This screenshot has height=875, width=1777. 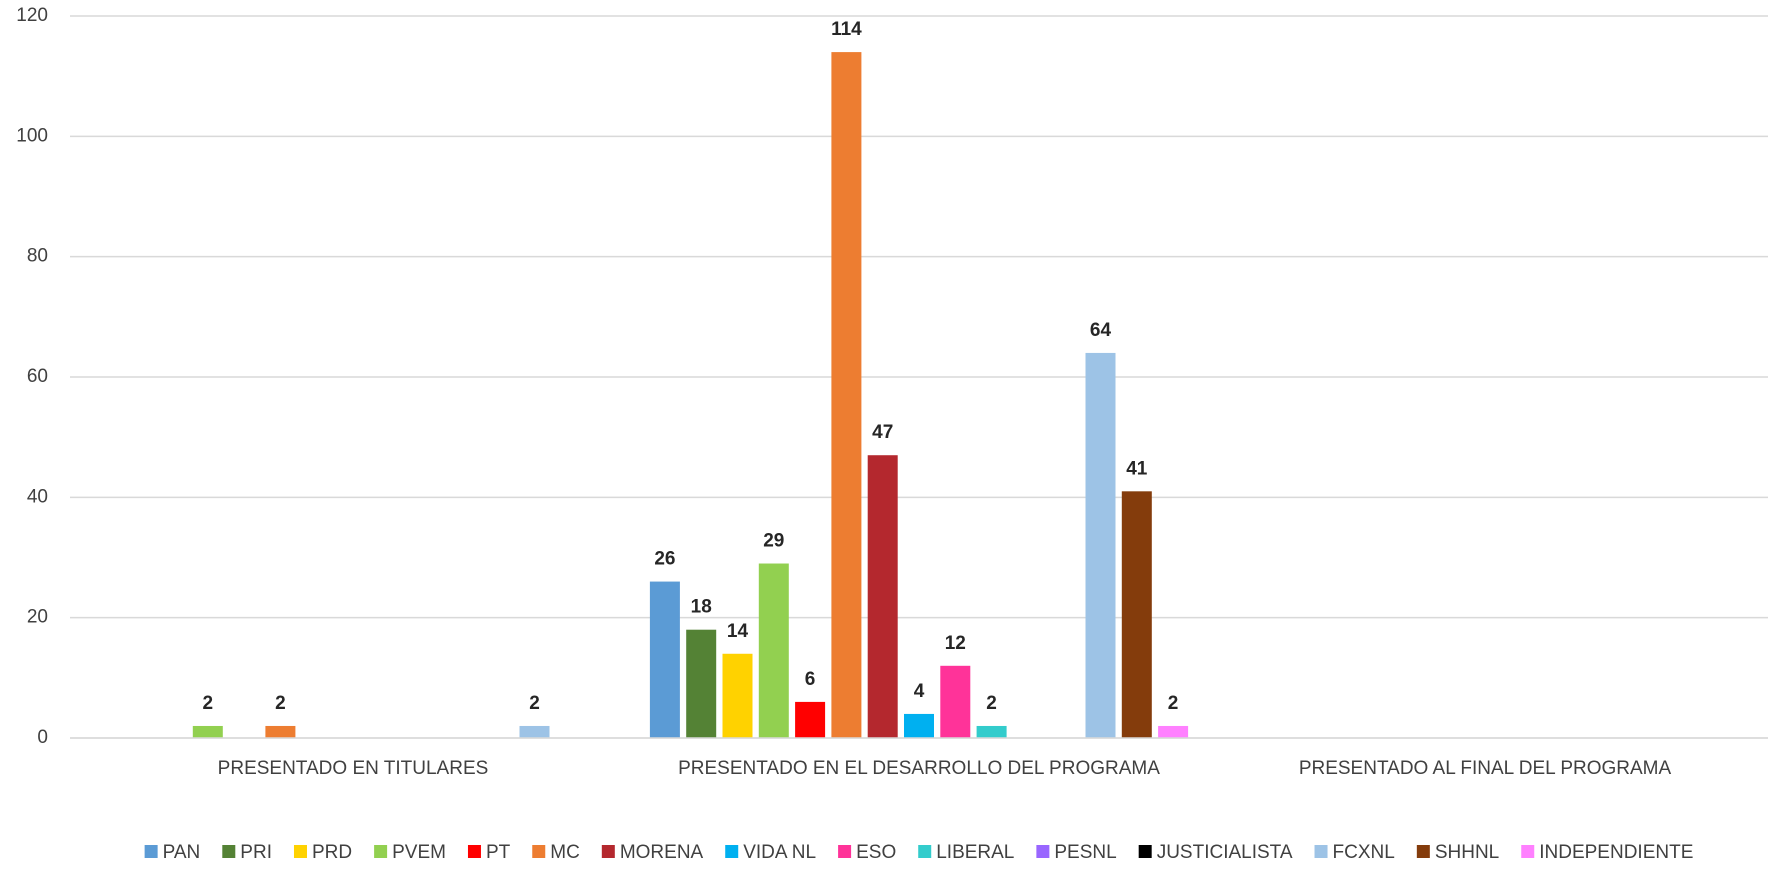 What do you see at coordinates (353, 768) in the screenshot?
I see `x-tick-label: PRESENTADO EN TITULARES` at bounding box center [353, 768].